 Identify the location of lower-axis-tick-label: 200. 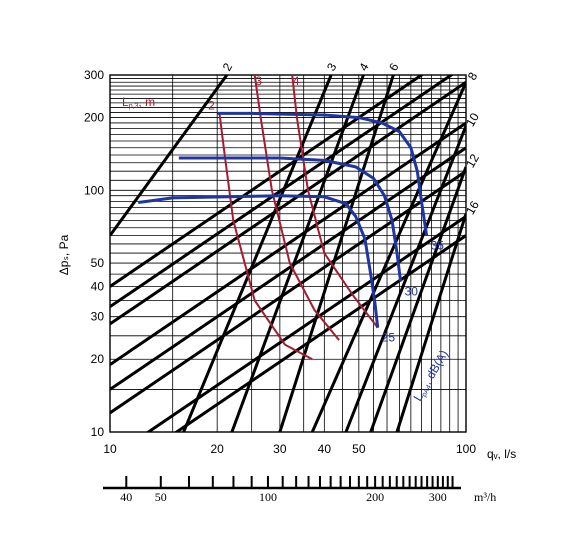
(375, 497).